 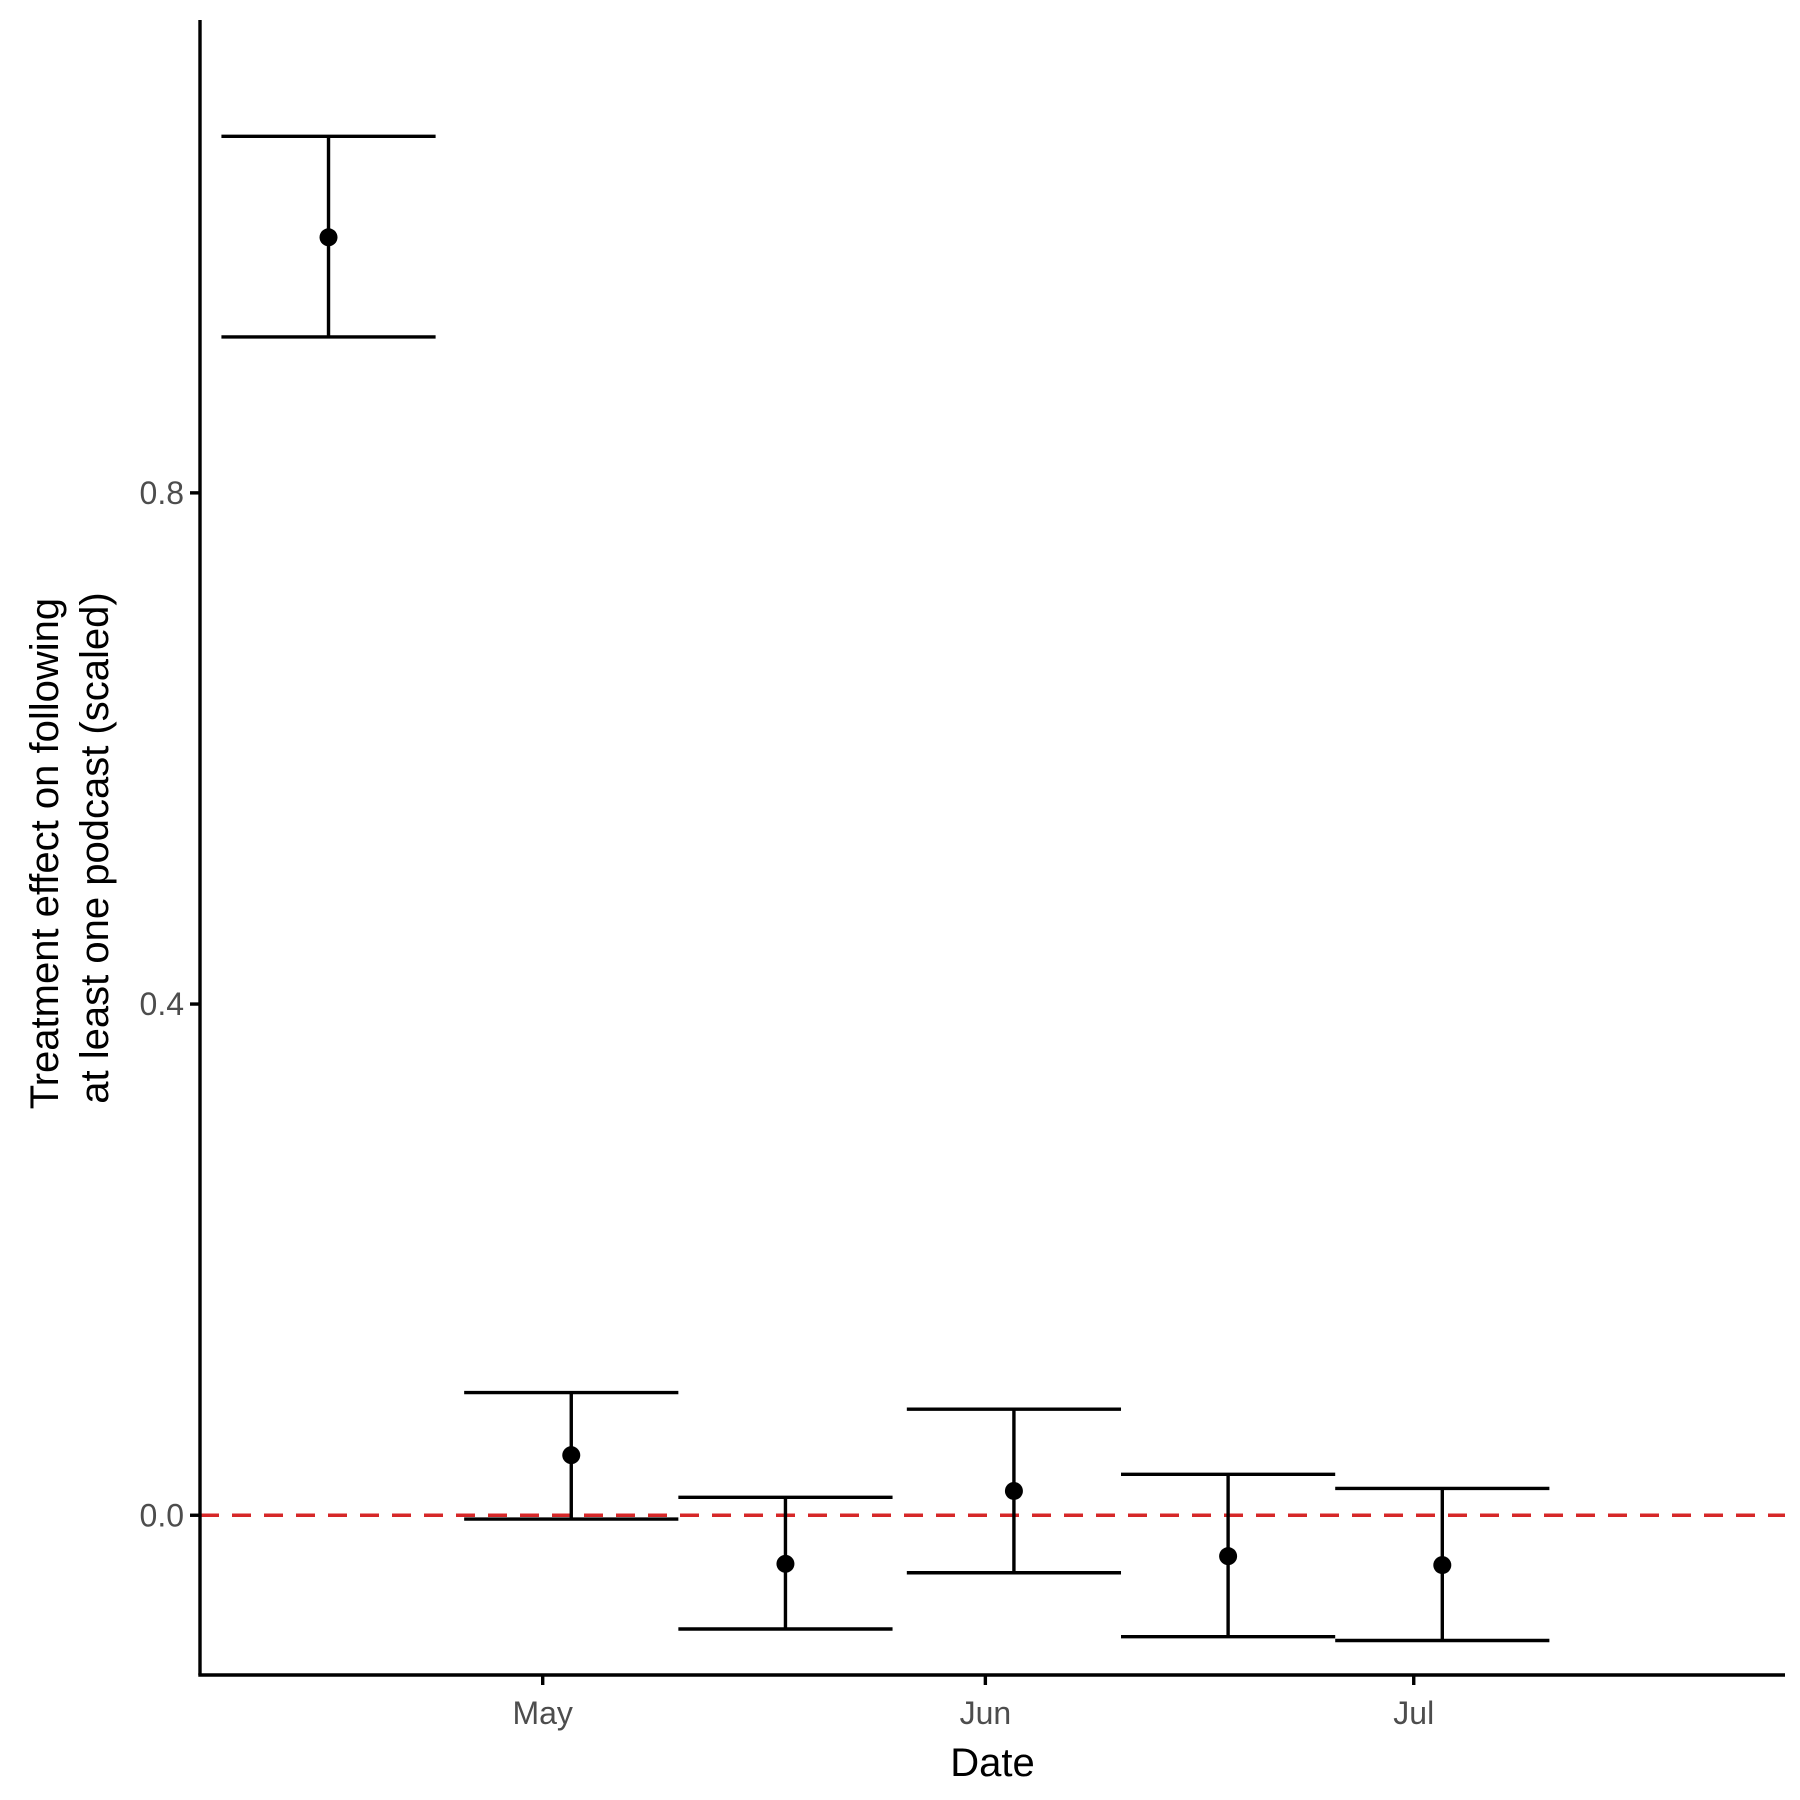 What do you see at coordinates (1413, 1713) in the screenshot?
I see `x-tick-label: Jul` at bounding box center [1413, 1713].